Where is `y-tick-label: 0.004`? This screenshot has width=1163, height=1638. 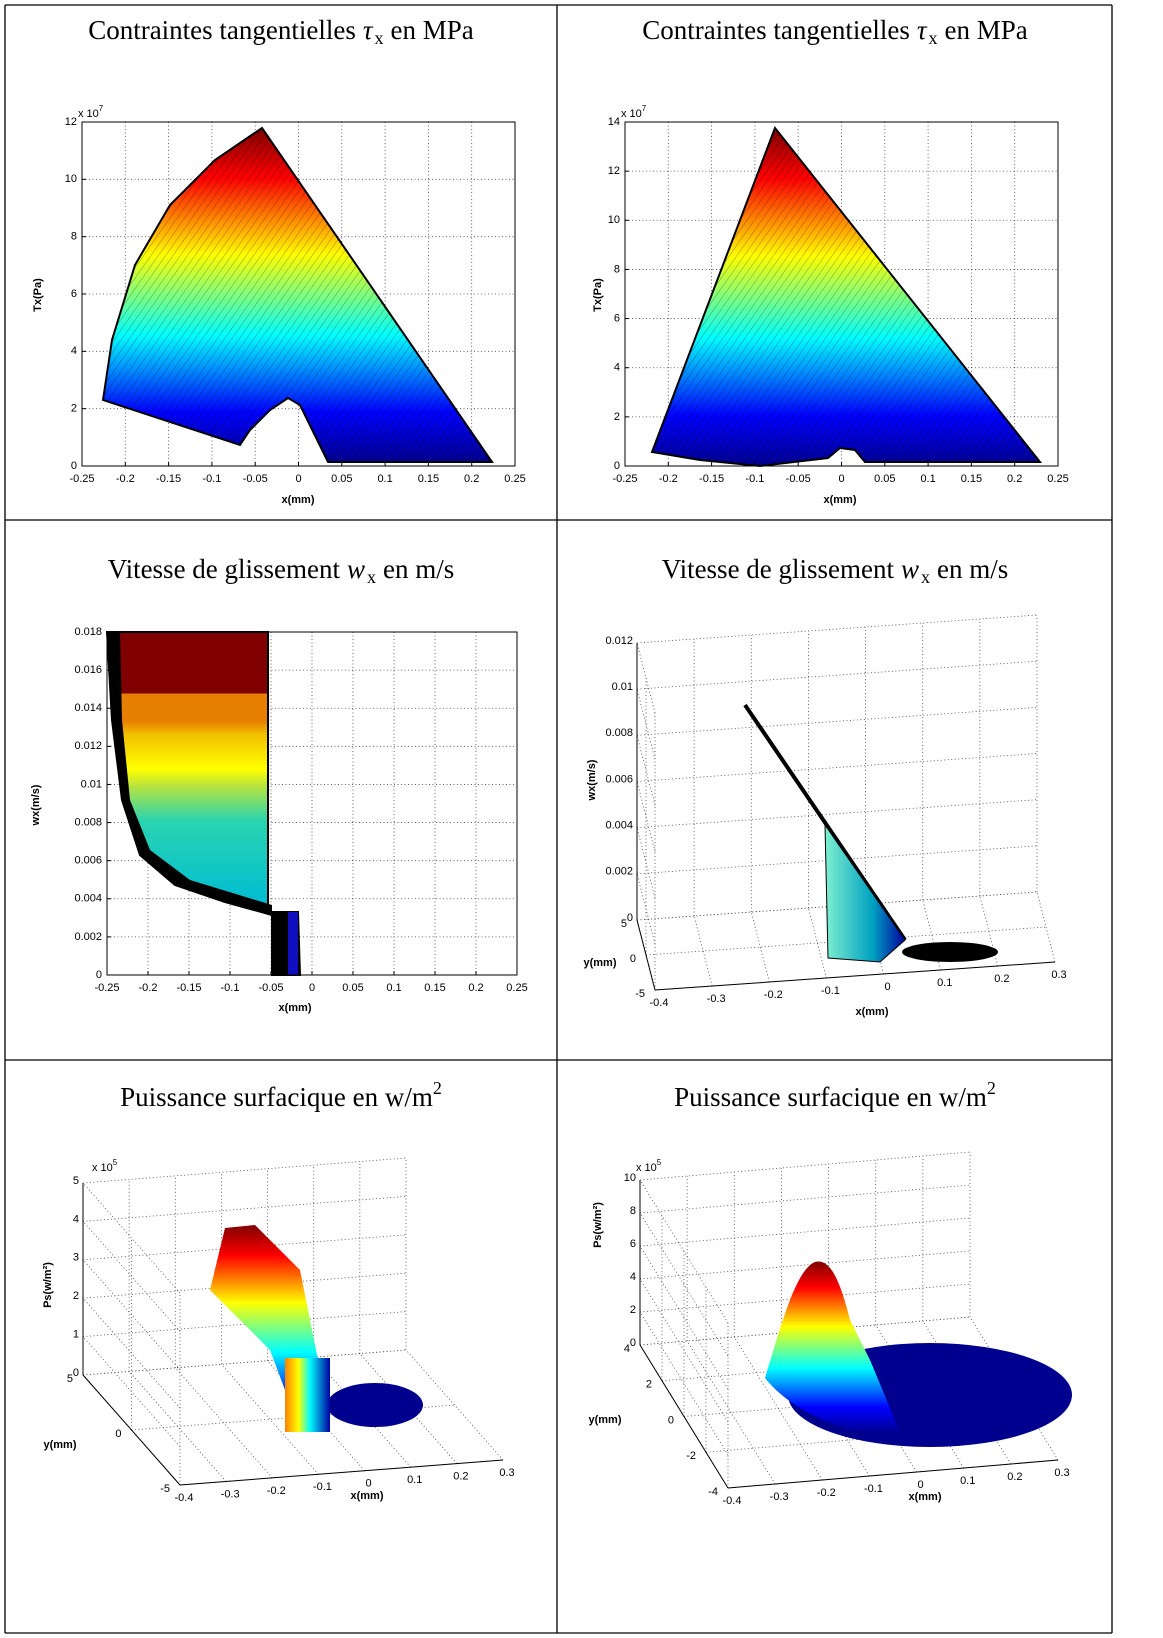
y-tick-label: 0.004 is located at coordinates (88, 899).